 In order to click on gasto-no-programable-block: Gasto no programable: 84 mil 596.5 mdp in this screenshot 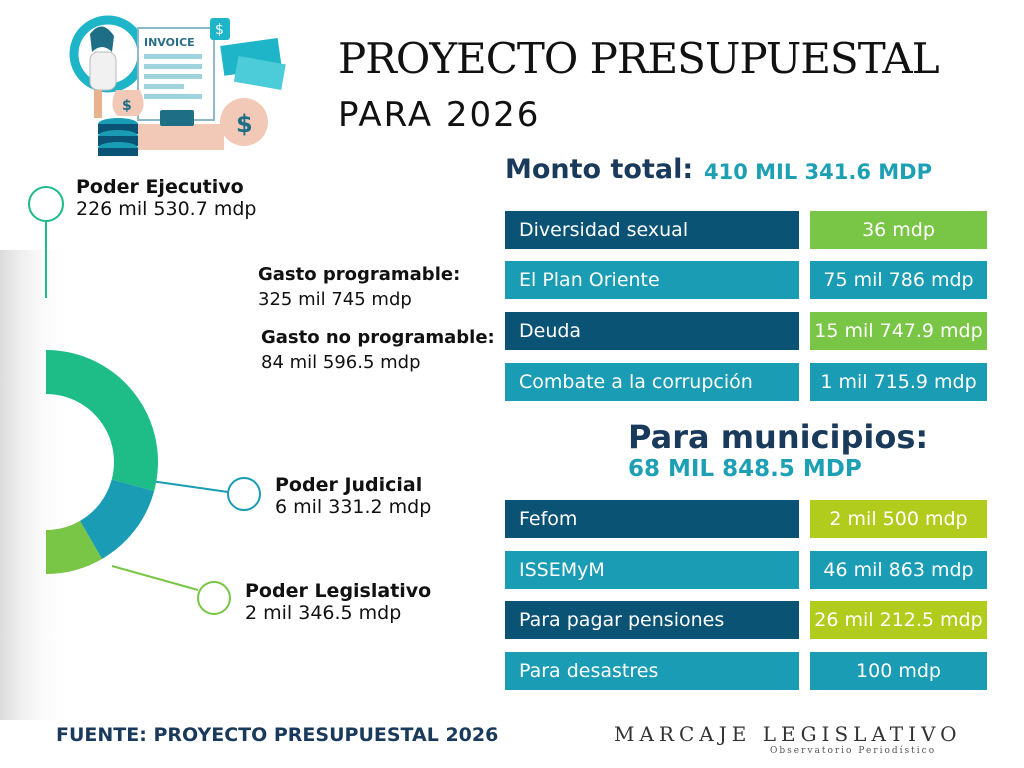, I will do `click(378, 350)`.